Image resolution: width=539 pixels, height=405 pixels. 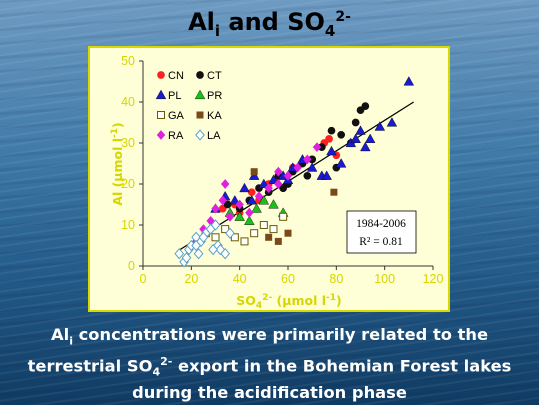 I want to click on x-tick-label: 20, so click(x=191, y=279).